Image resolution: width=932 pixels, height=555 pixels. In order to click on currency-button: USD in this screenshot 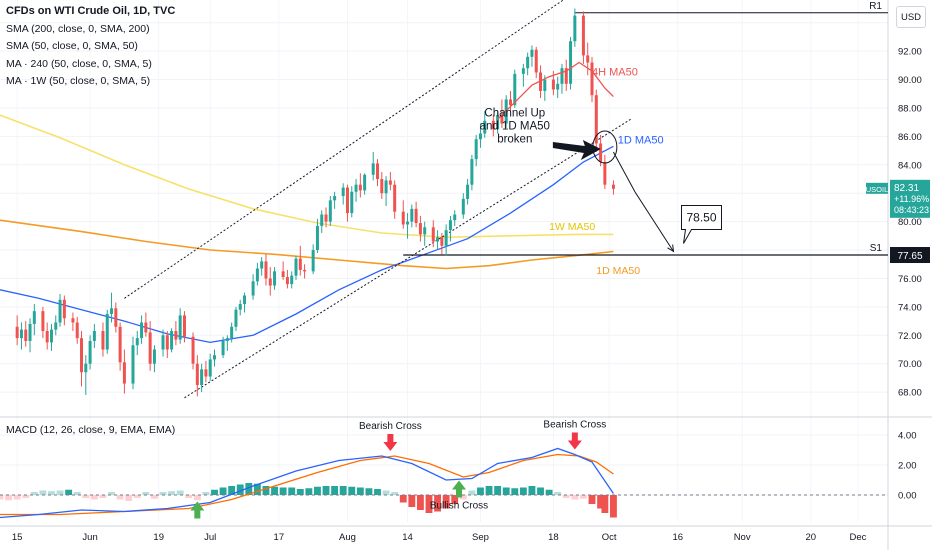, I will do `click(911, 17)`.